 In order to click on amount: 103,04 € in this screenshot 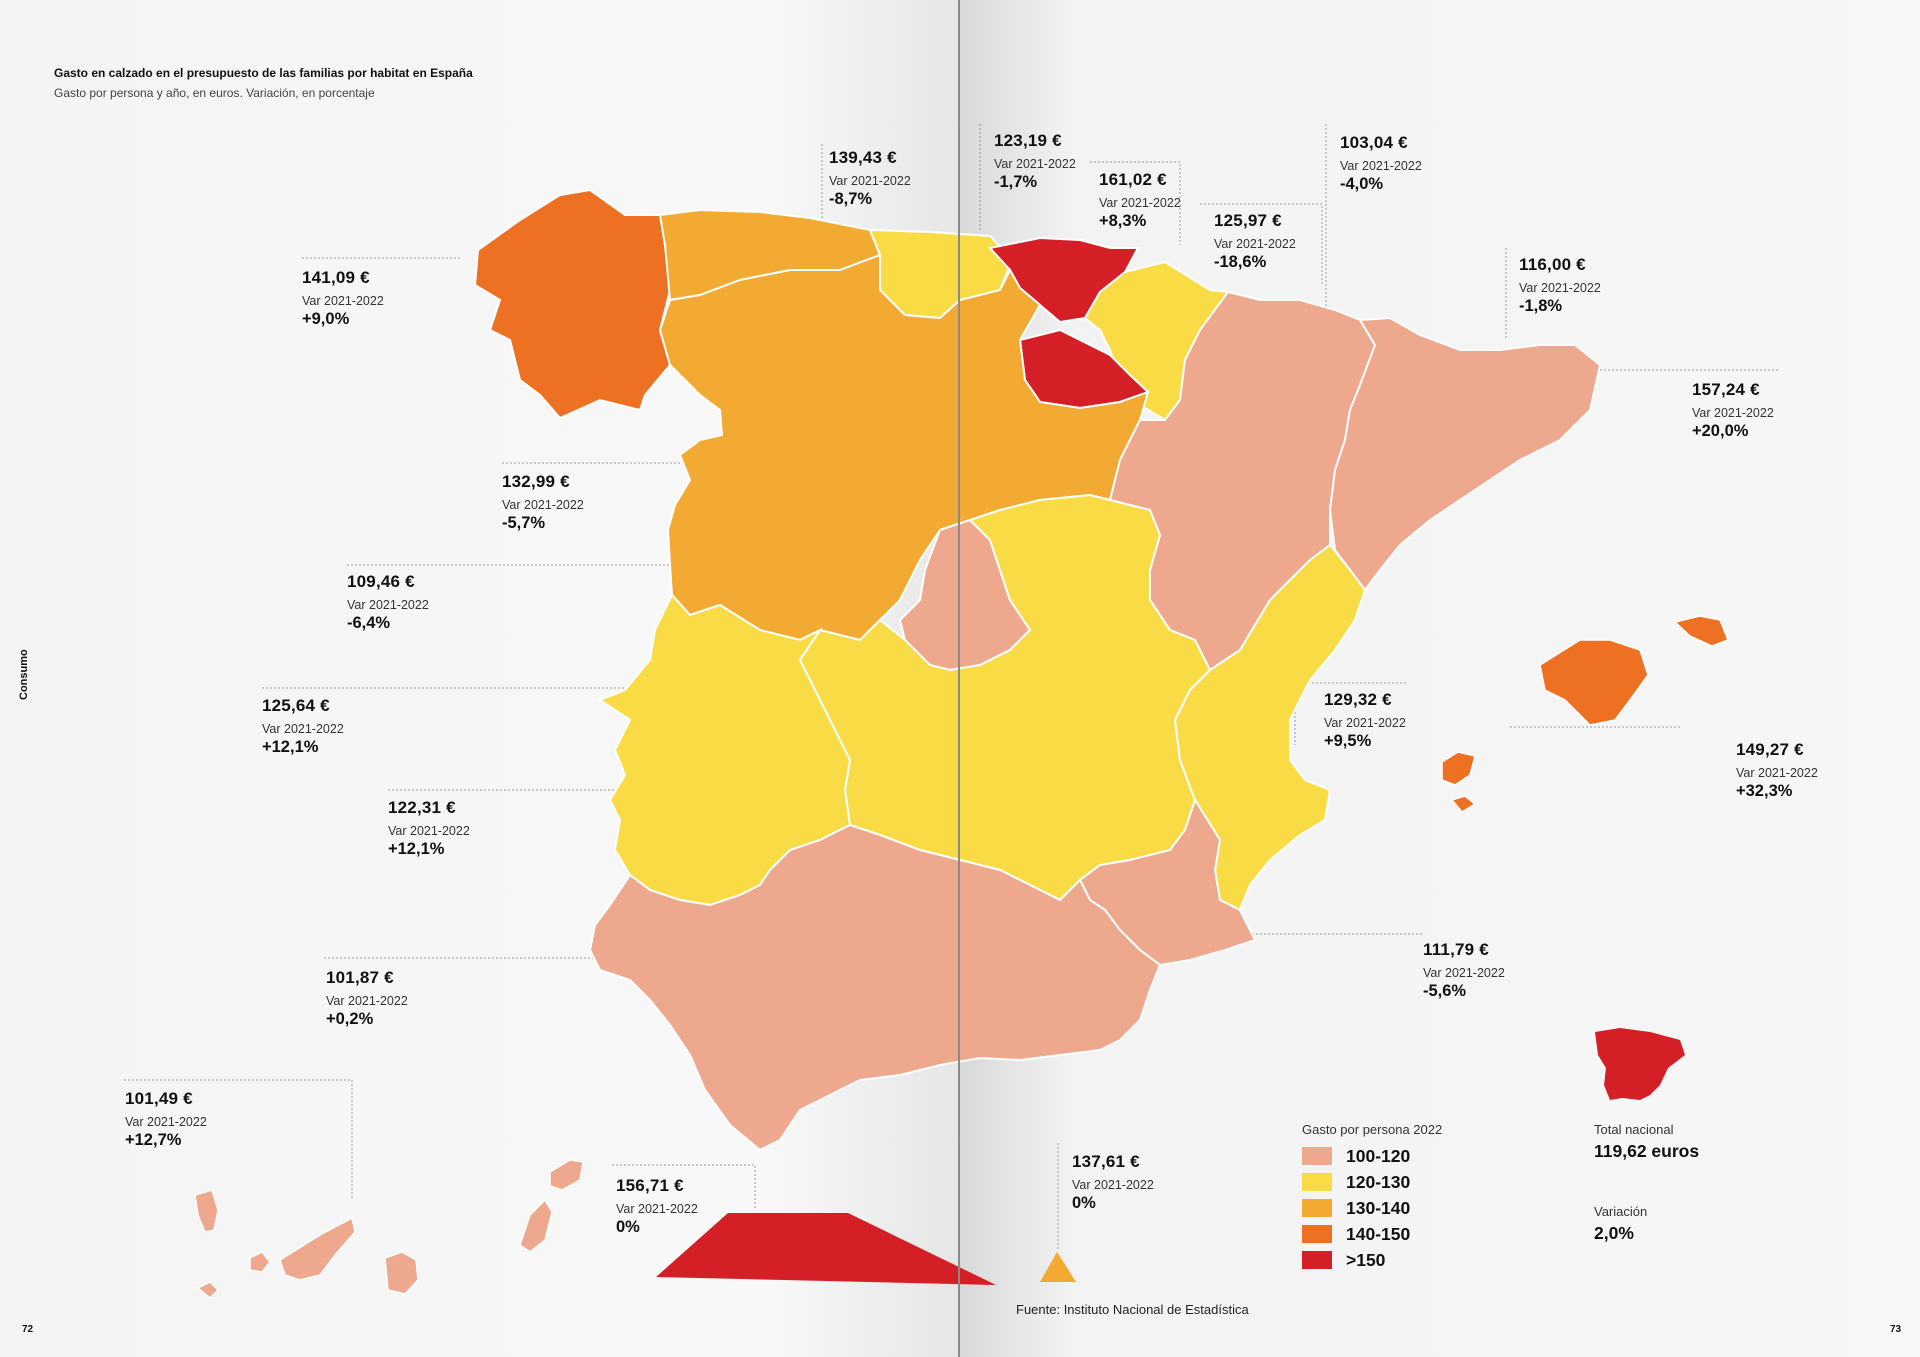, I will do `click(1374, 142)`.